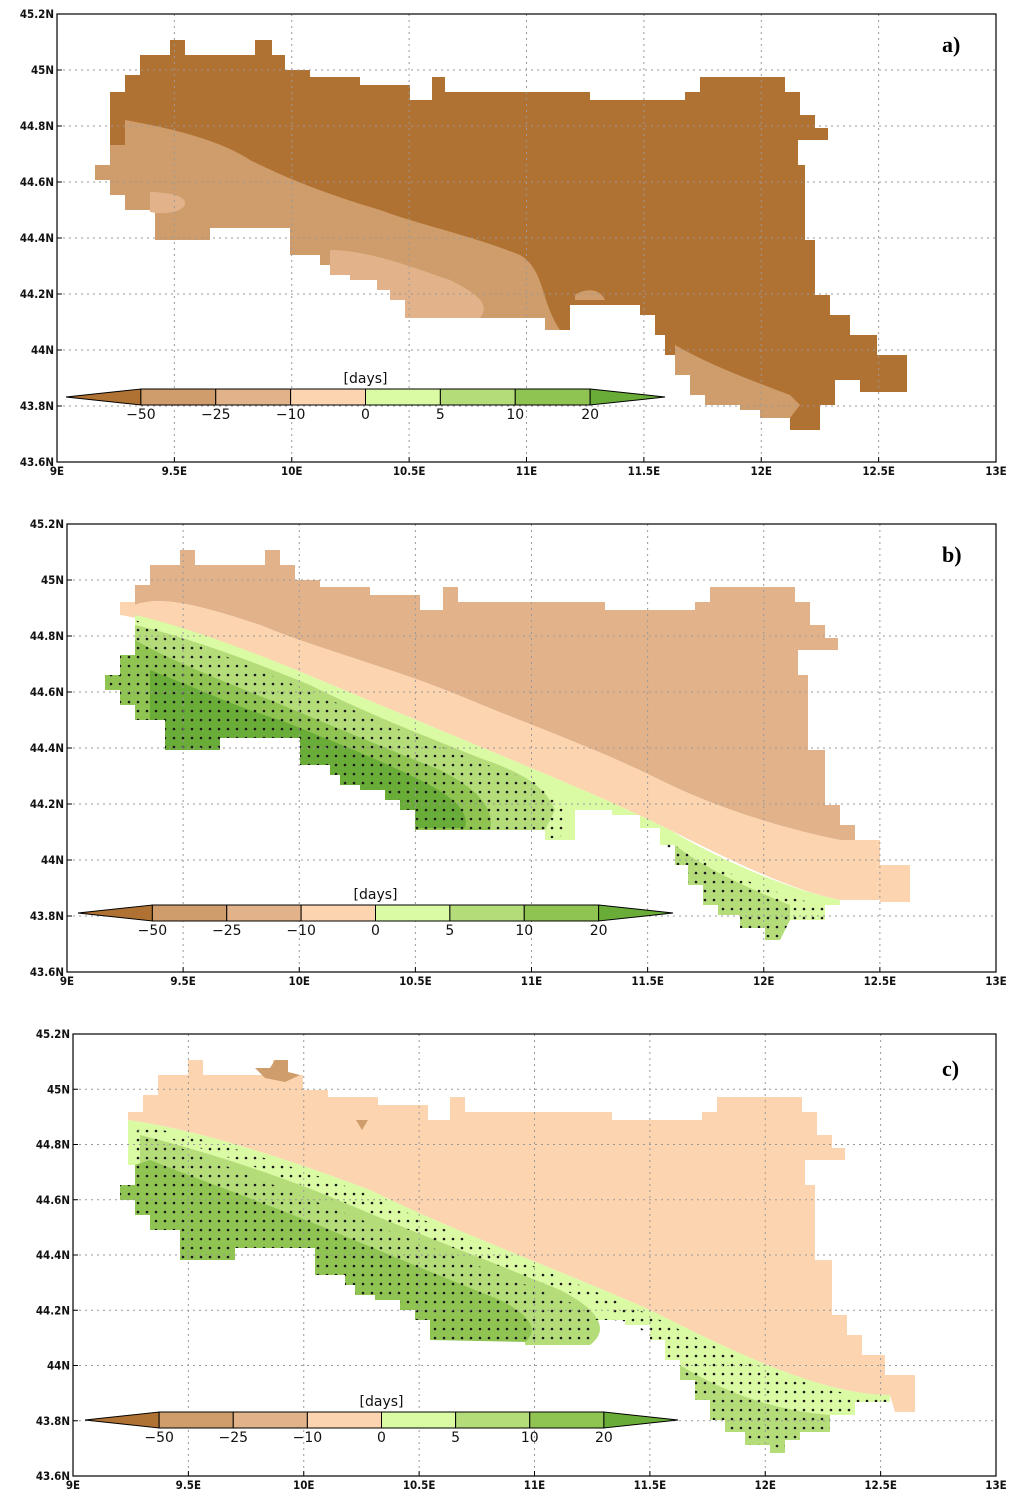  I want to click on region-class-m10-west, so click(167, 203).